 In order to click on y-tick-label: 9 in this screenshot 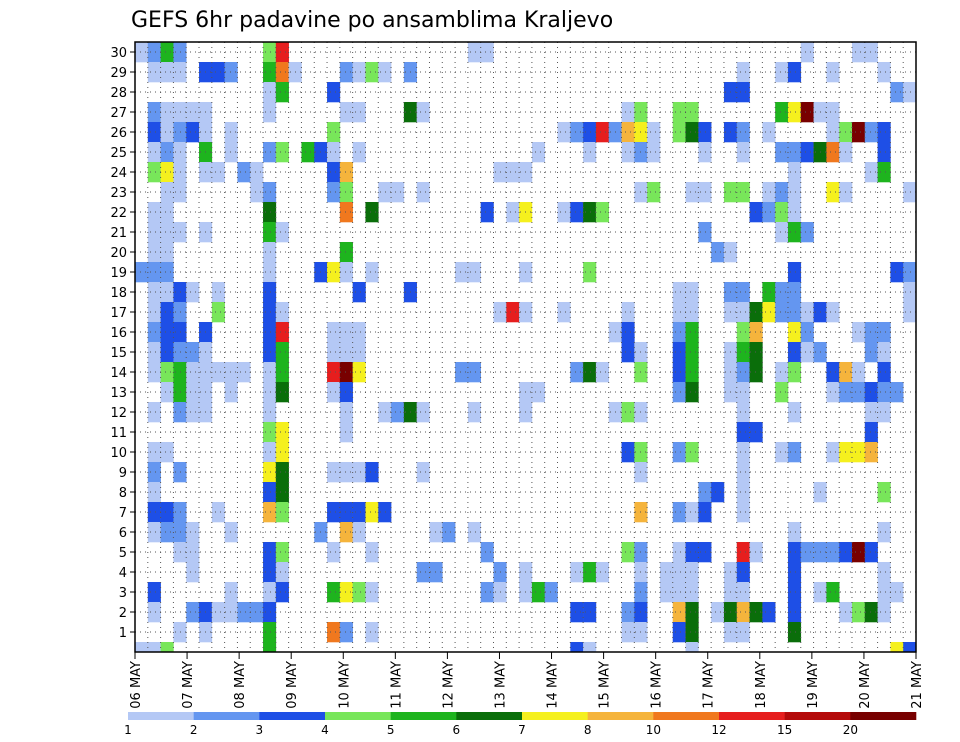, I will do `click(123, 473)`.